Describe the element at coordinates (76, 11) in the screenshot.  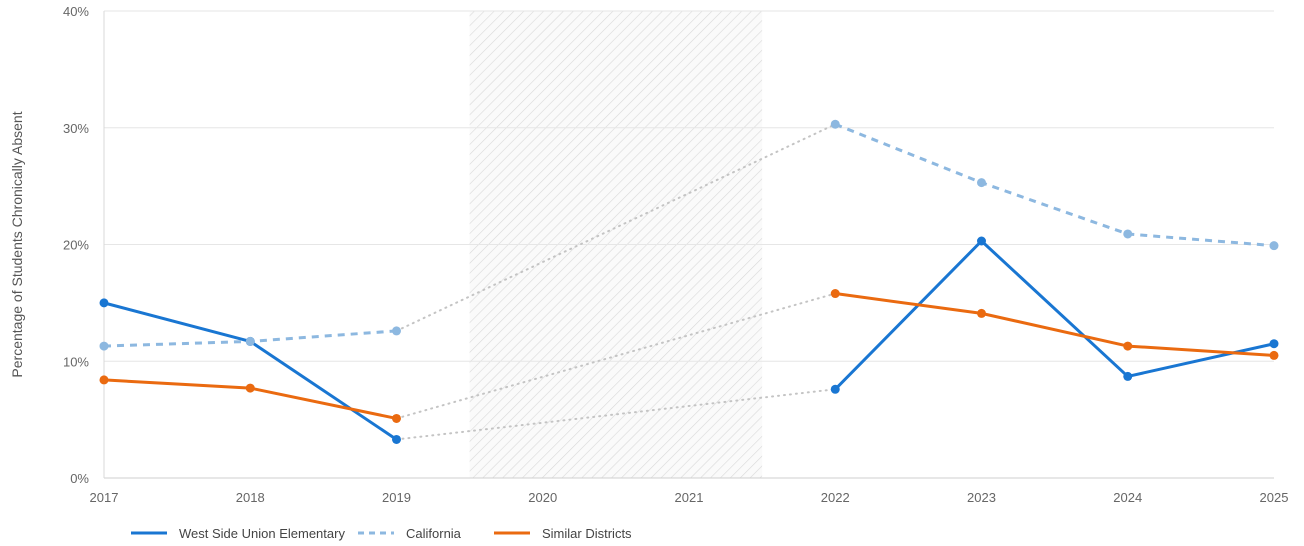
I see `y-tick-label: 40%` at that location.